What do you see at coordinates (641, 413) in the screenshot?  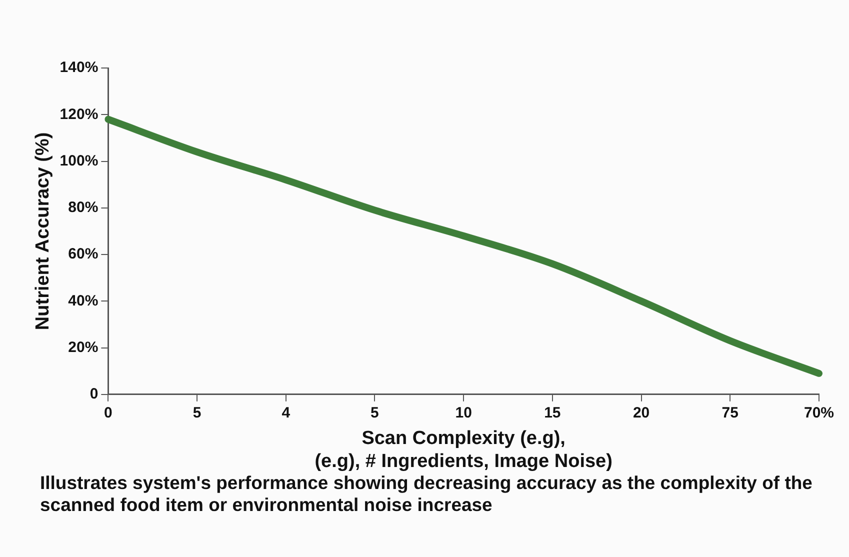 I see `x-tick-label: 20` at bounding box center [641, 413].